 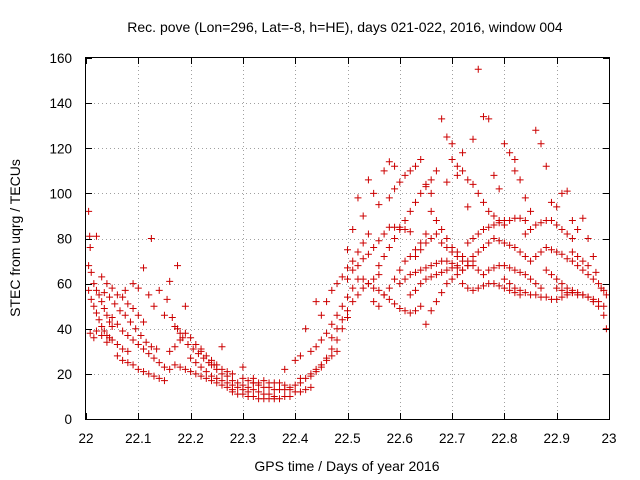 I want to click on x-tick-label: 22.3, so click(x=243, y=438).